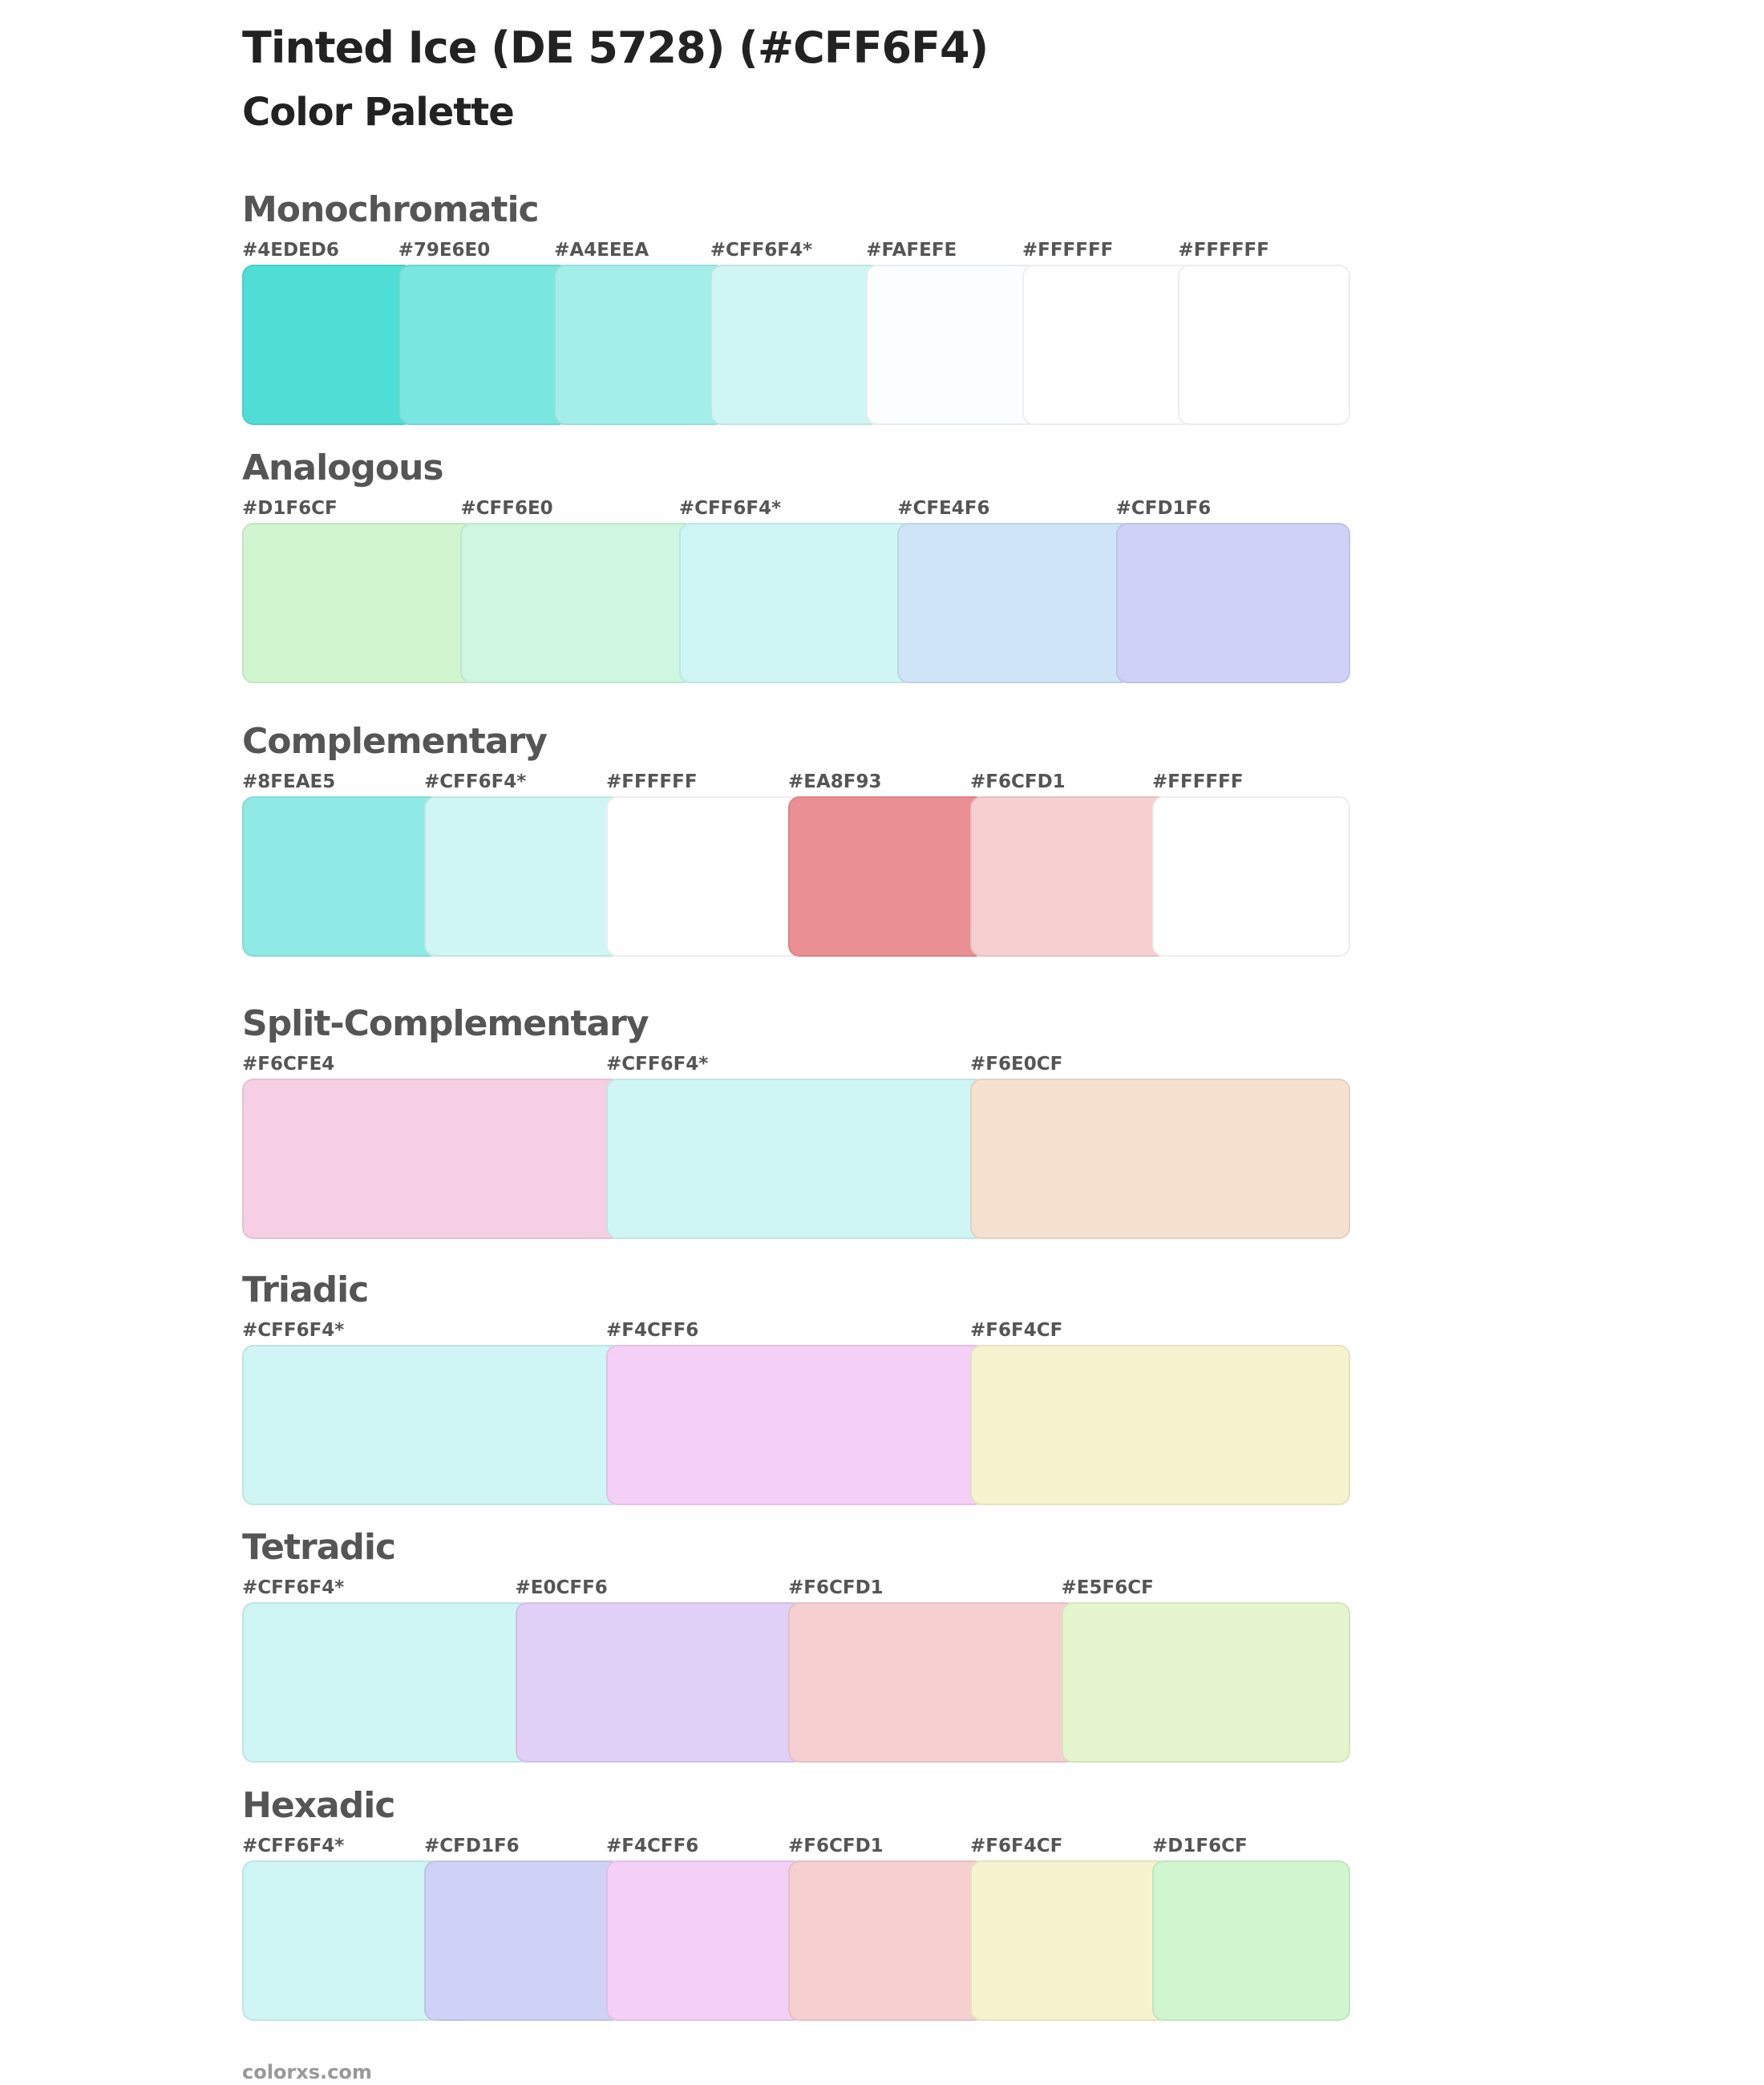 The width and height of the screenshot is (1764, 2085). I want to click on section-title: Analogous, so click(343, 467).